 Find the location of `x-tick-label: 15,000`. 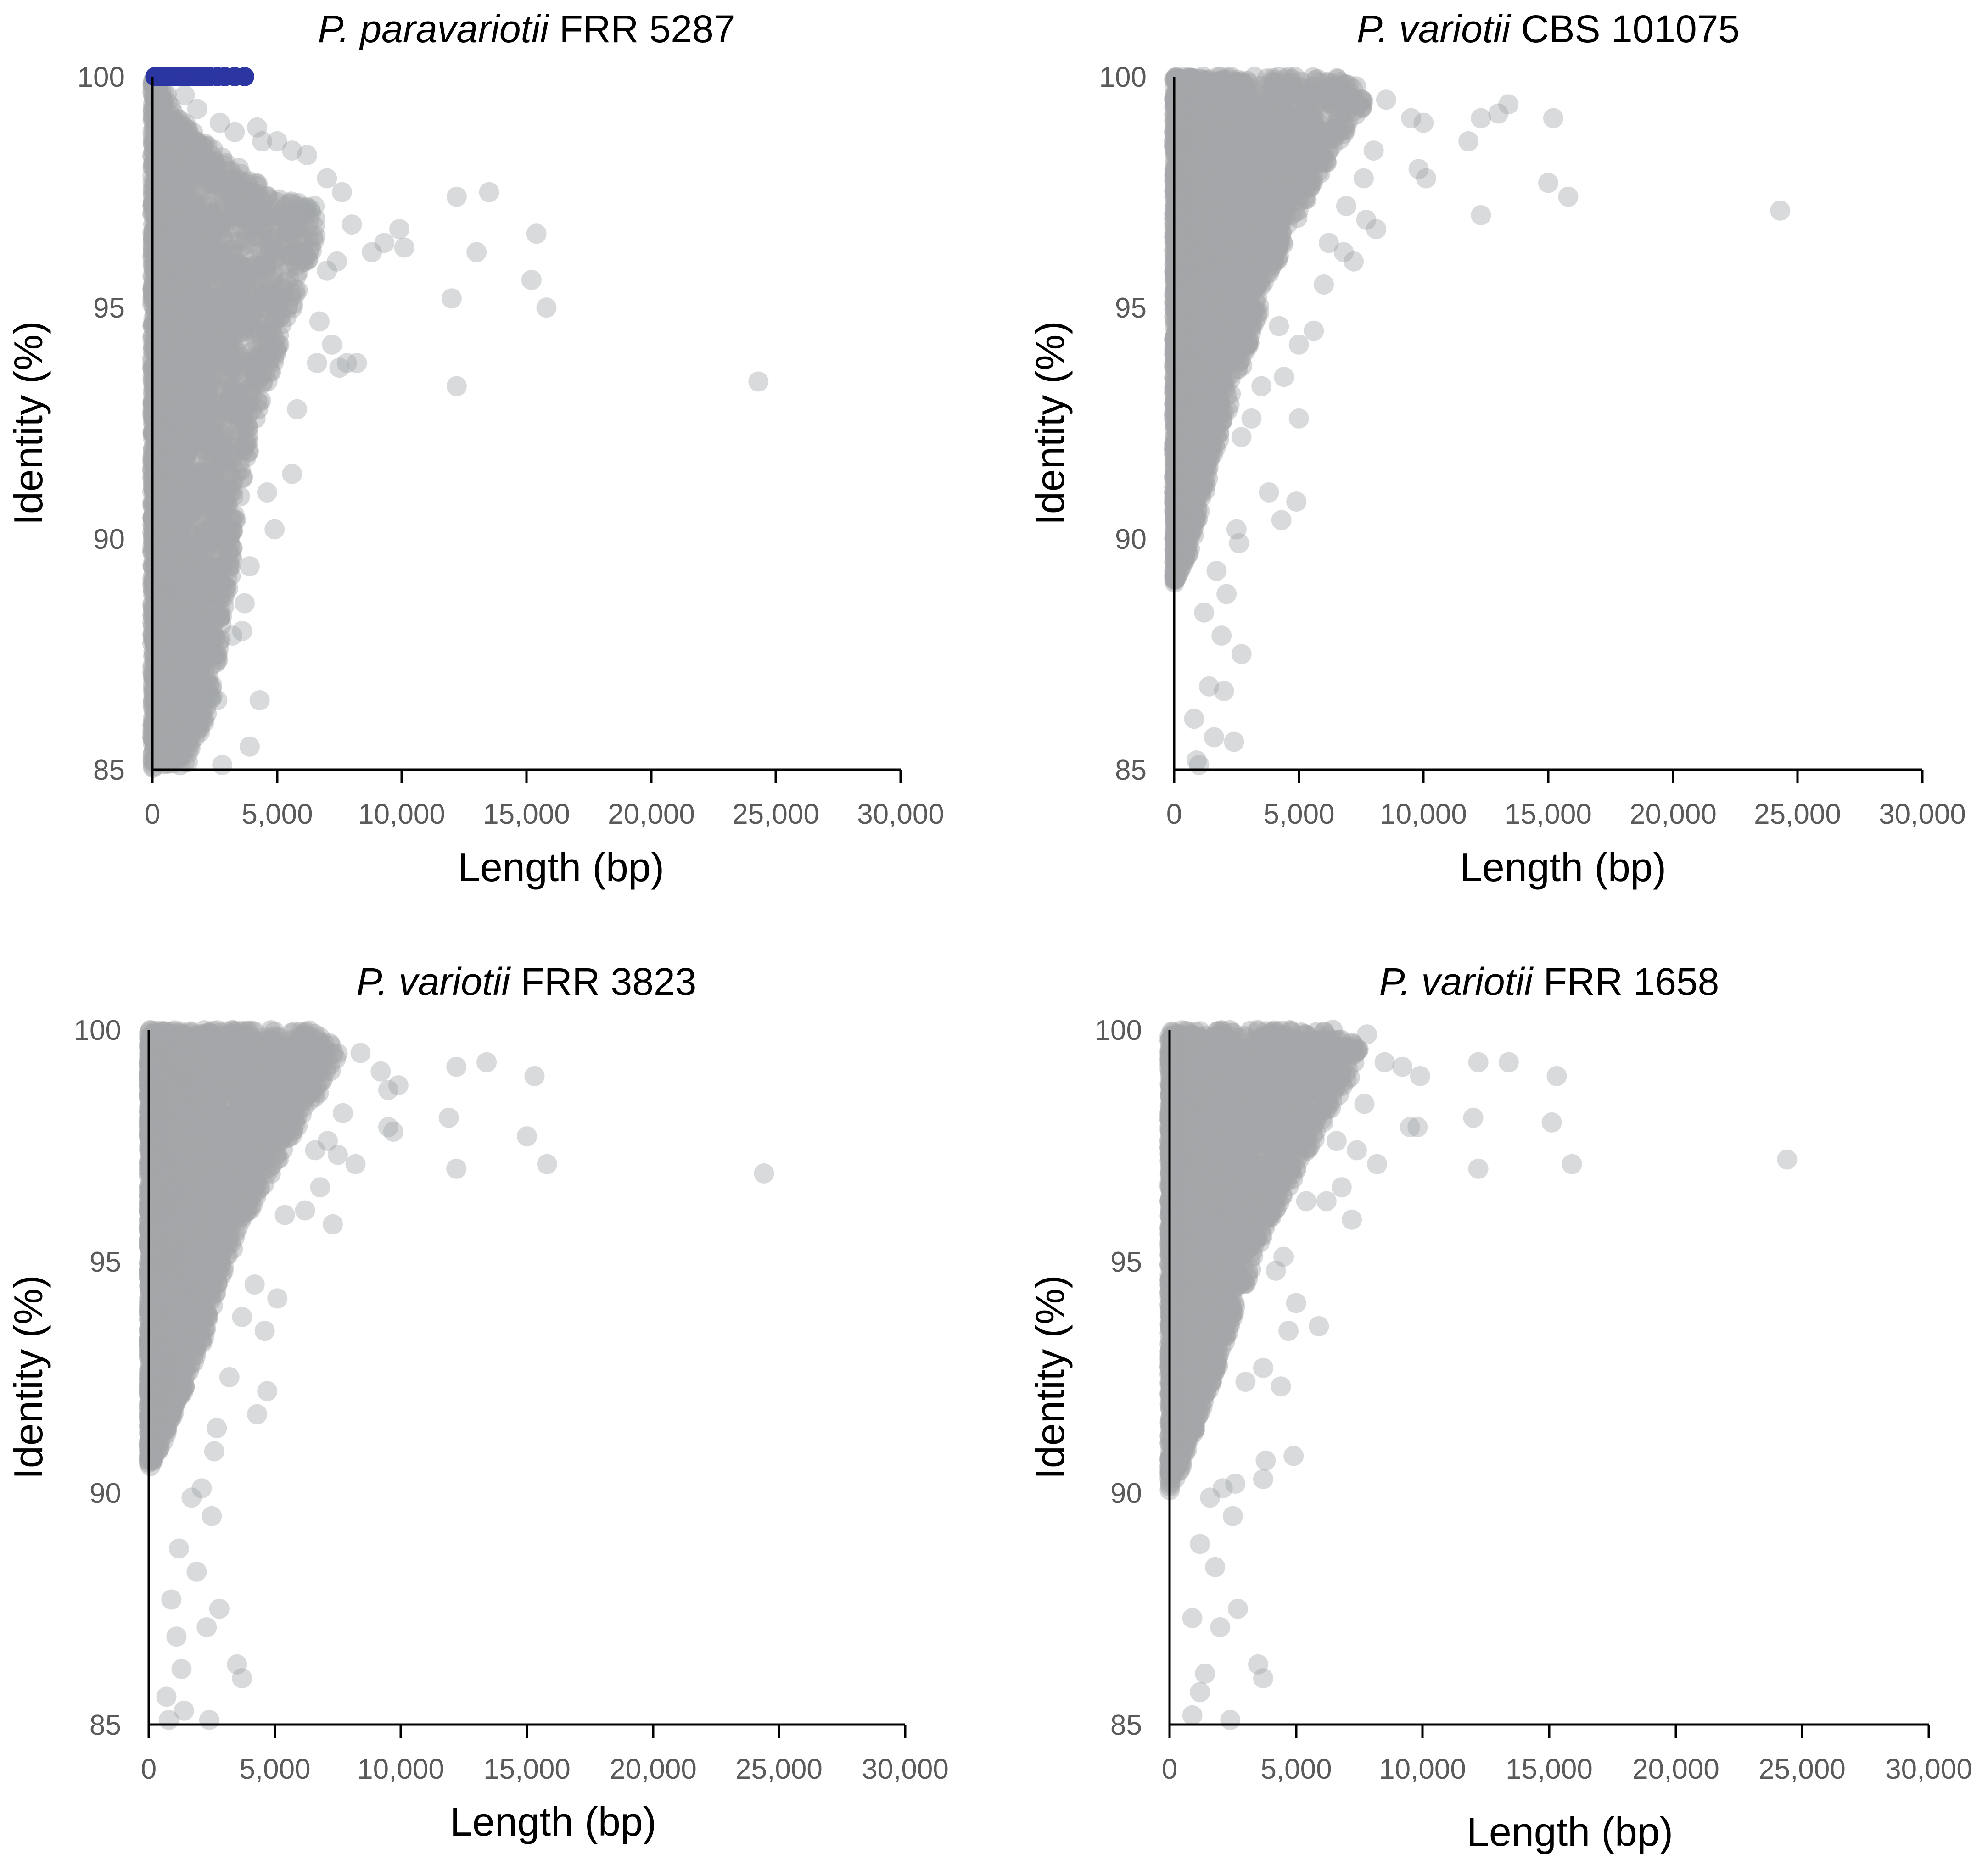

x-tick-label: 15,000 is located at coordinates (526, 814).